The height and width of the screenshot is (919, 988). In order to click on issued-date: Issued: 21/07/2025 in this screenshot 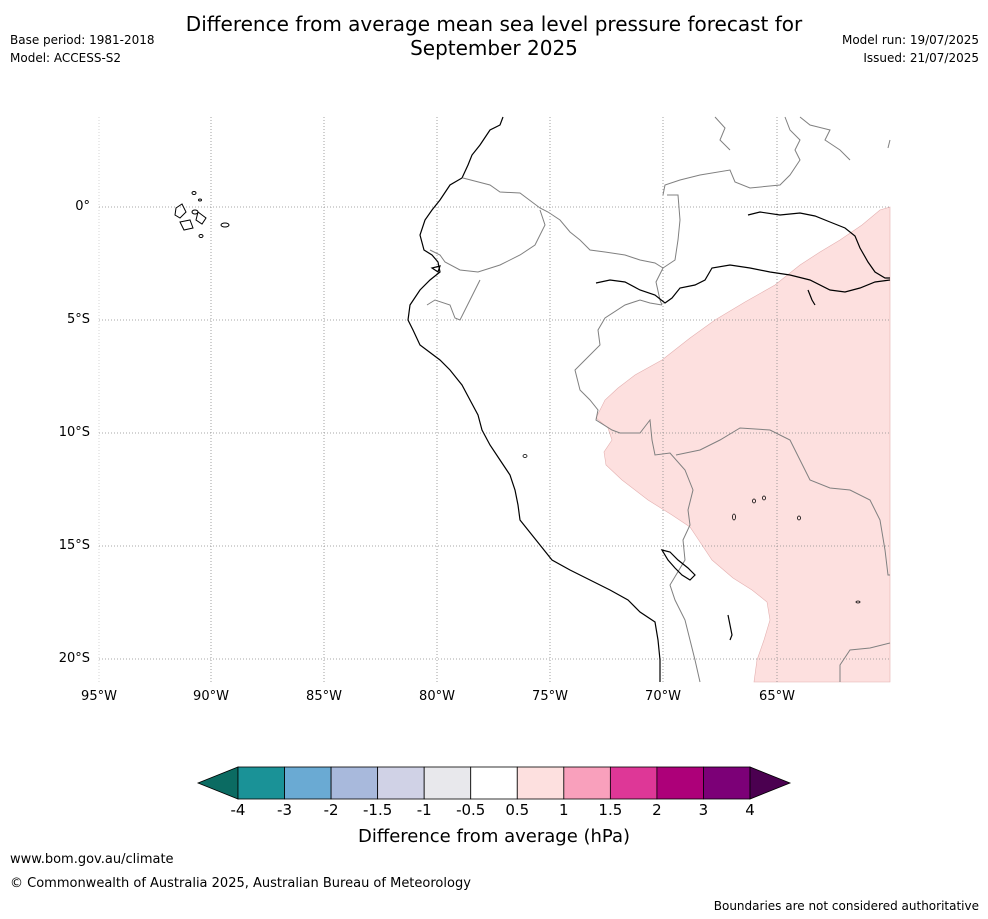, I will do `click(921, 58)`.